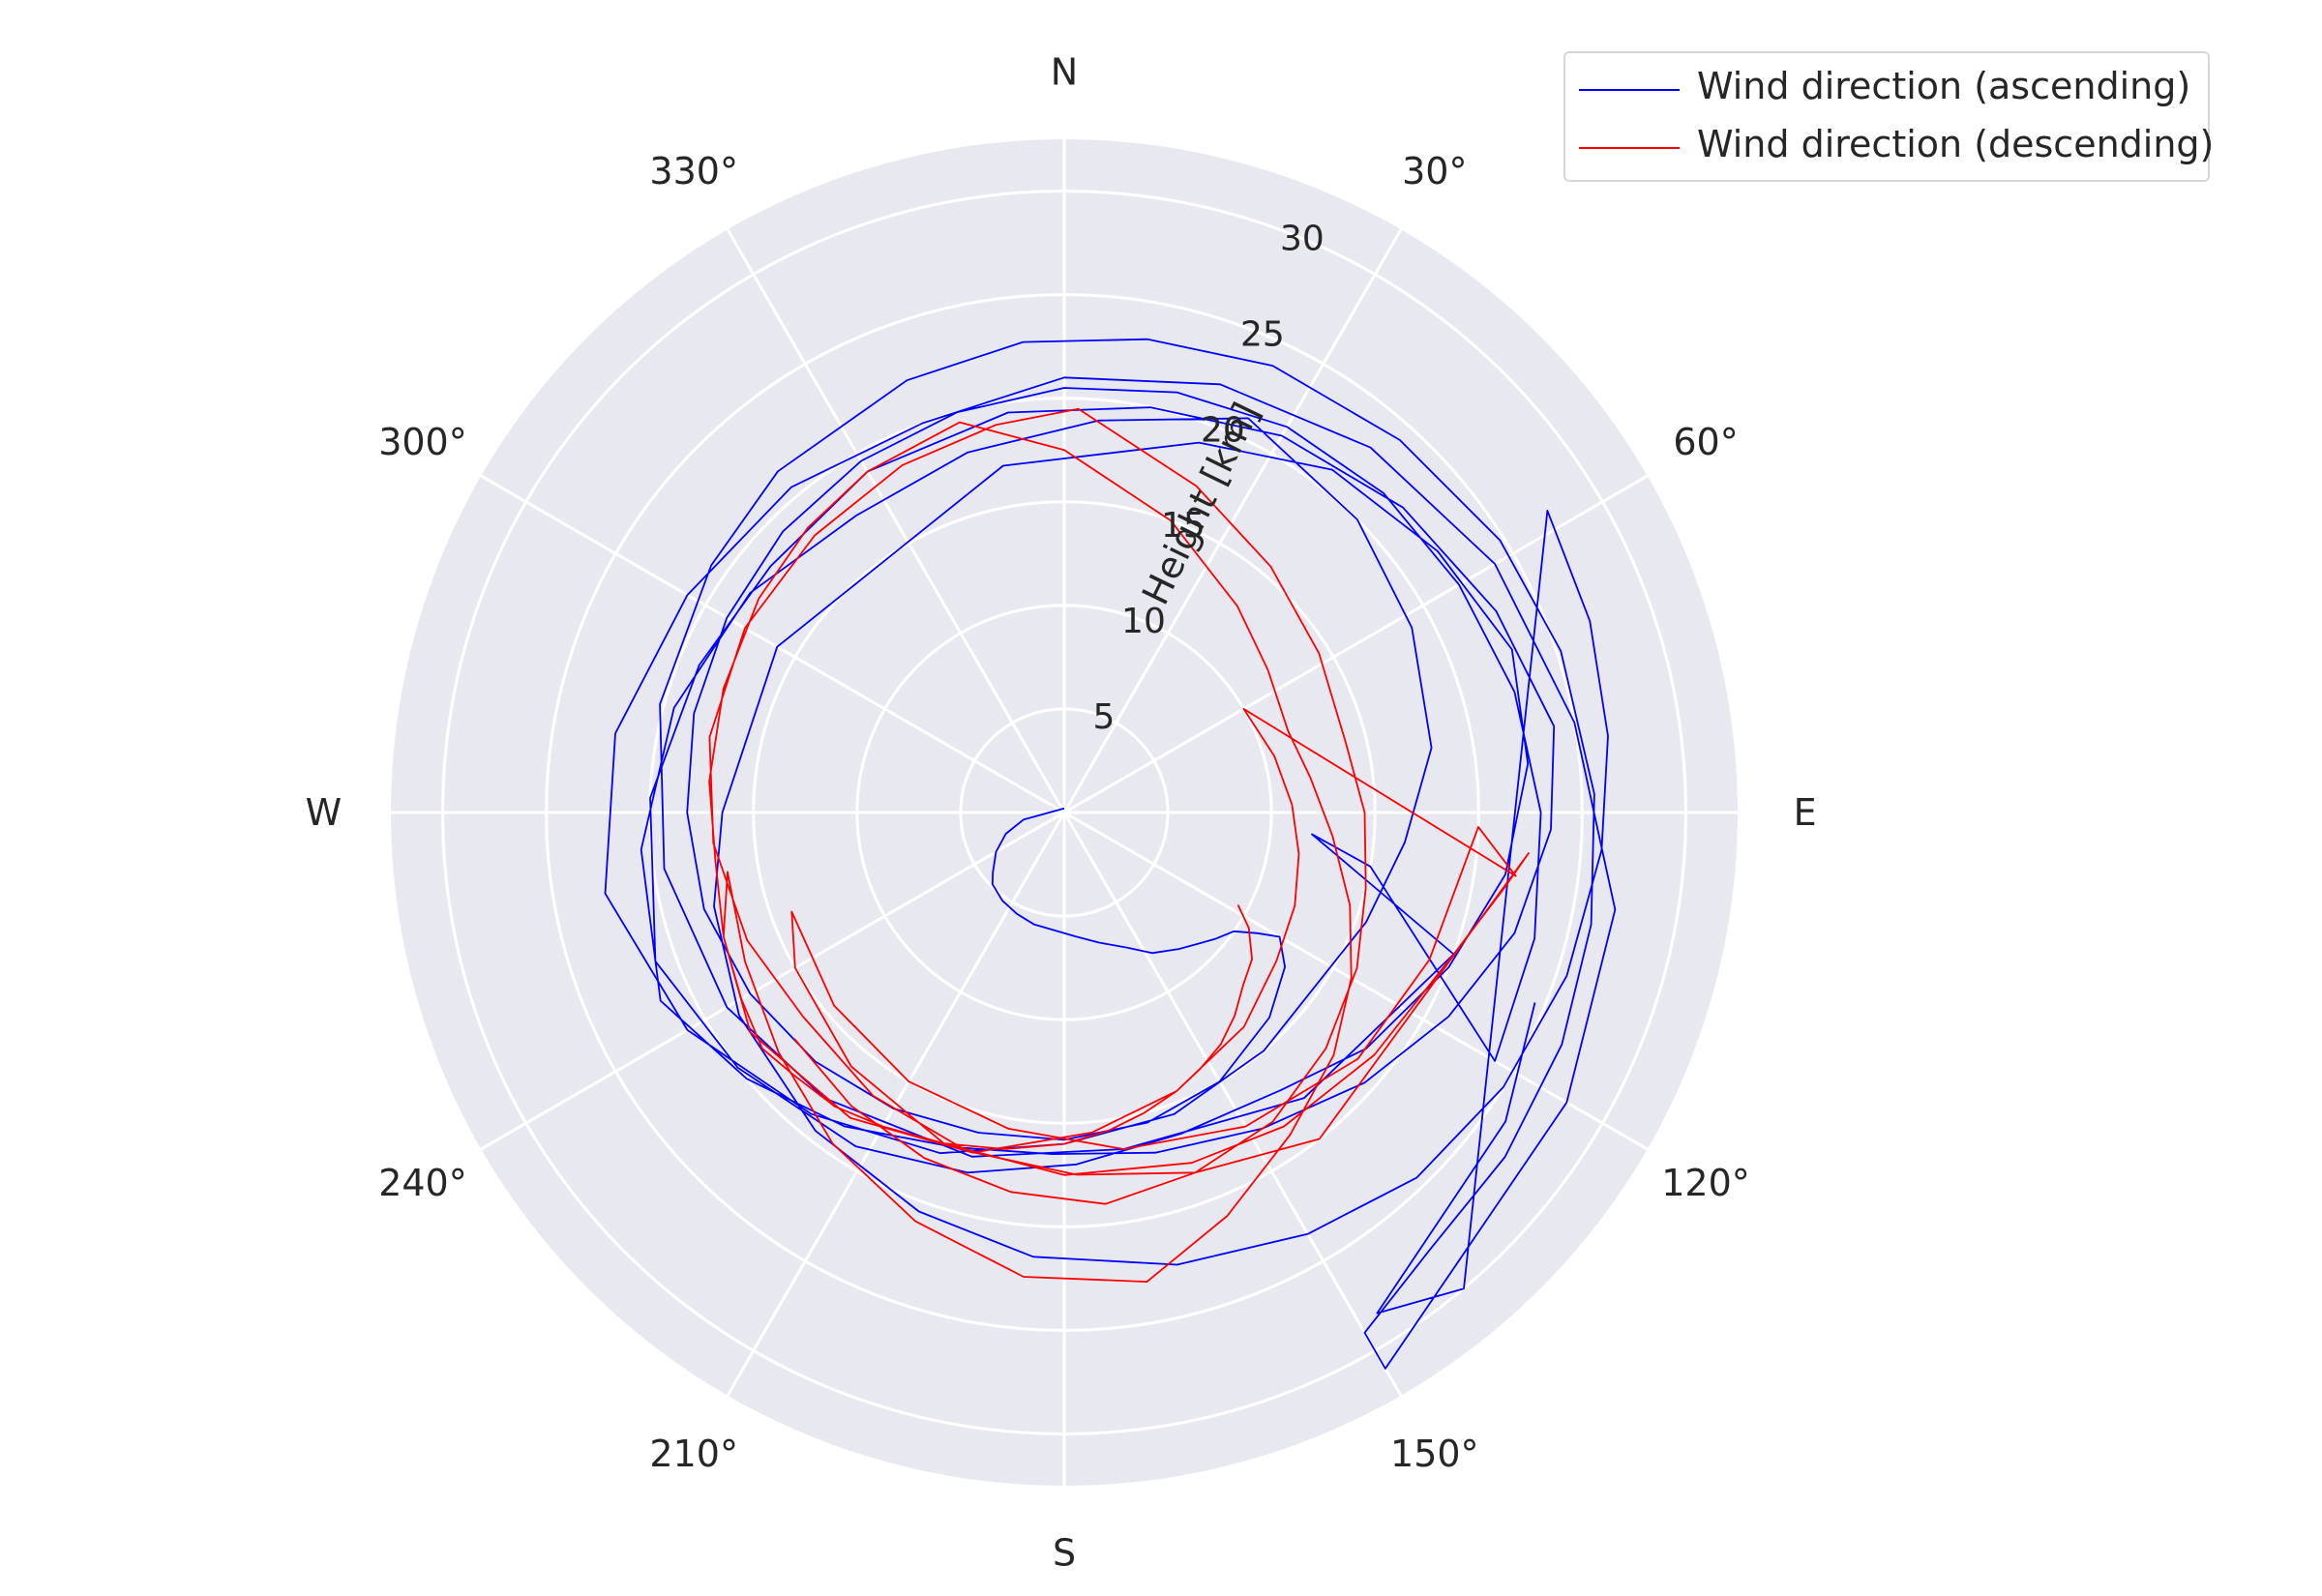 This screenshot has width=2322, height=1596. What do you see at coordinates (693, 171) in the screenshot?
I see `angular-tick-label: 330°` at bounding box center [693, 171].